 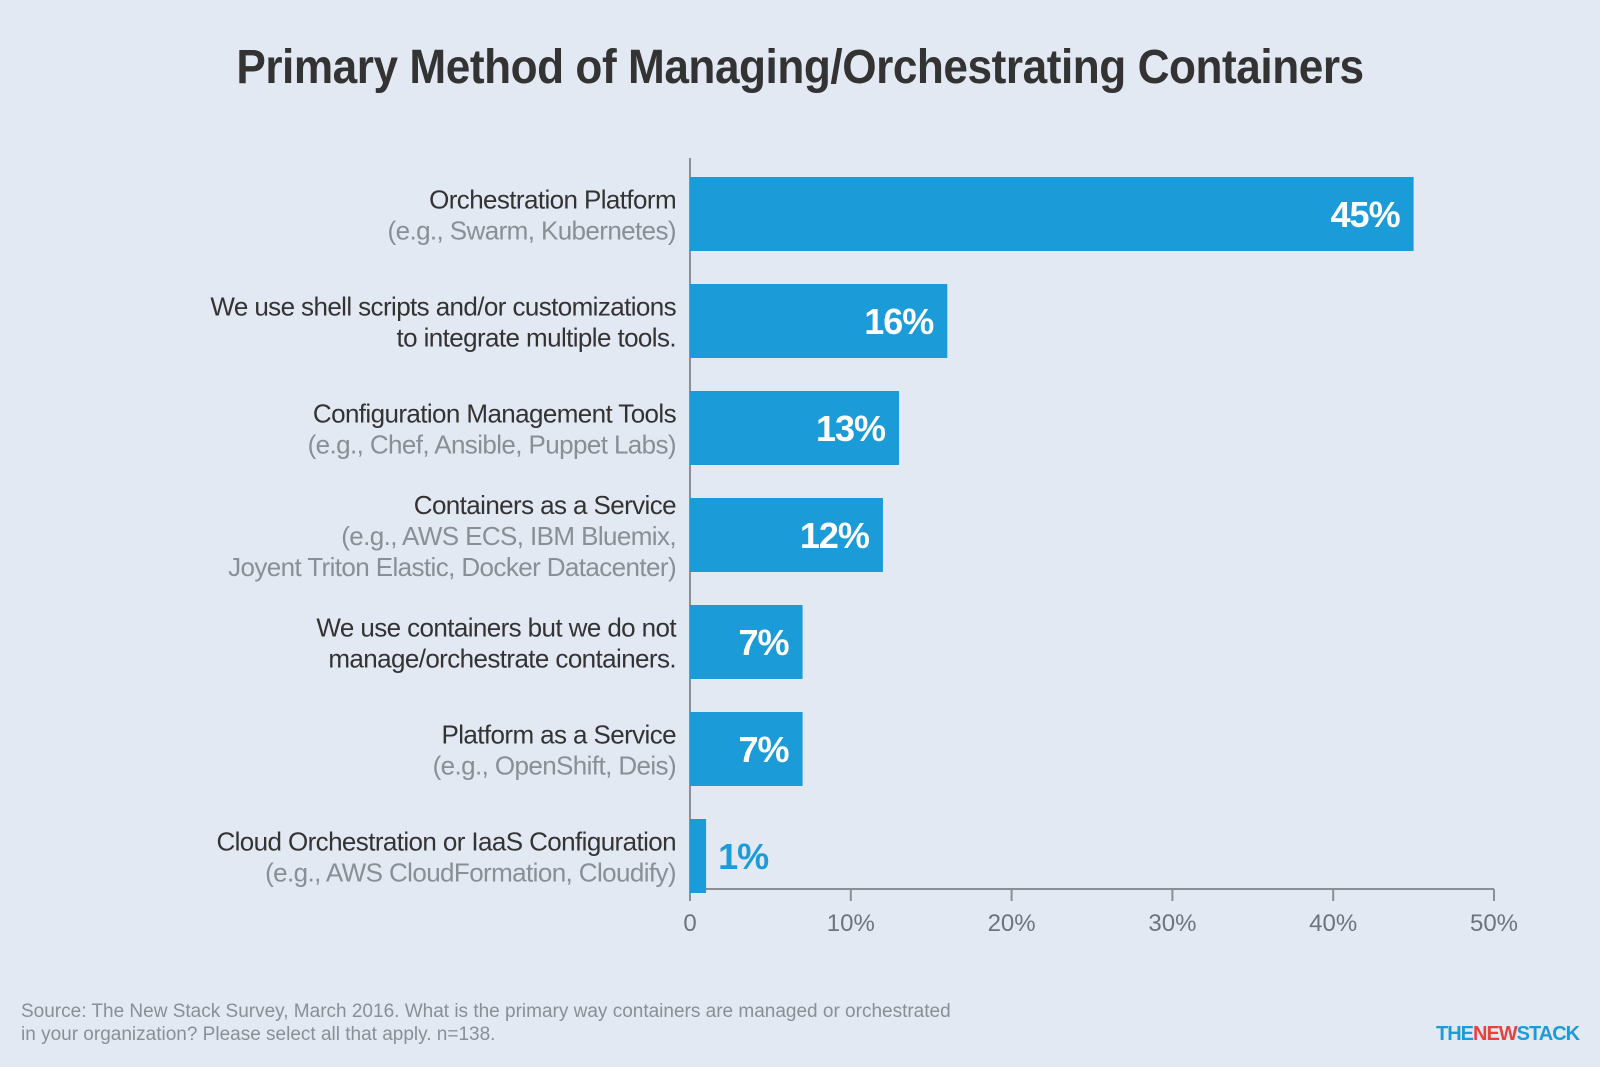 I want to click on bar-value-label: 1%, so click(x=743, y=856).